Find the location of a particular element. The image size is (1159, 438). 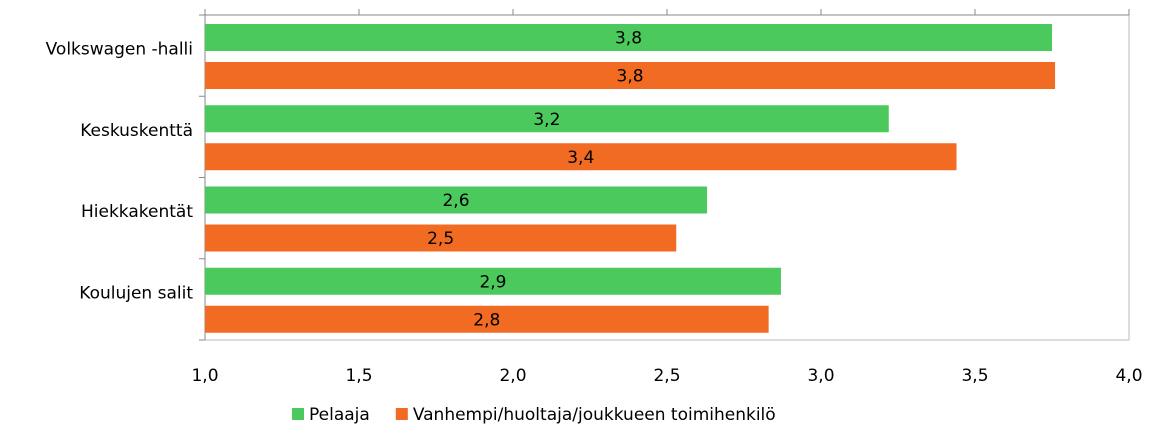

data-label: 3,2 is located at coordinates (546, 120).